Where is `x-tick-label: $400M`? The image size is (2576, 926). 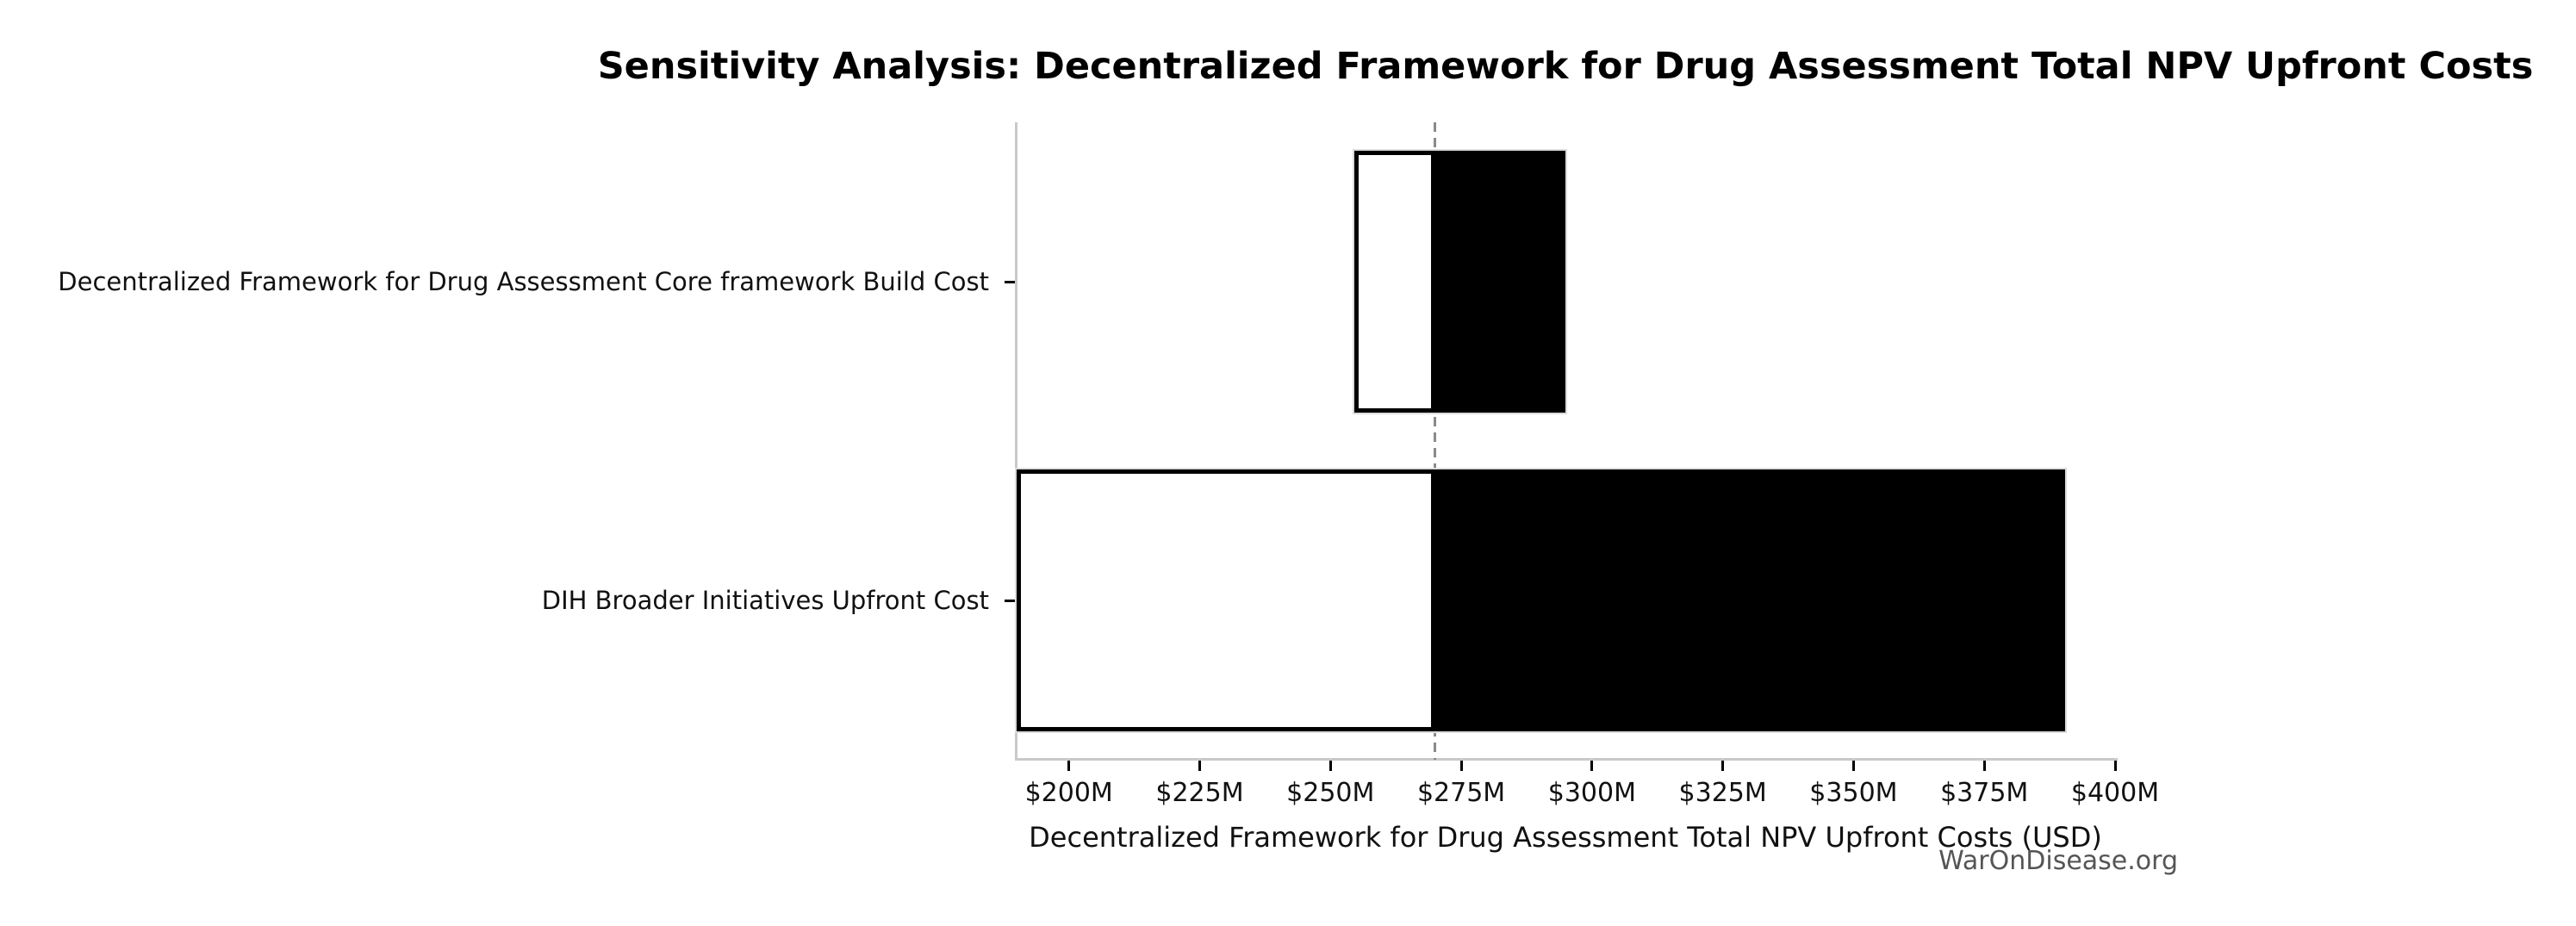 x-tick-label: $400M is located at coordinates (2115, 793).